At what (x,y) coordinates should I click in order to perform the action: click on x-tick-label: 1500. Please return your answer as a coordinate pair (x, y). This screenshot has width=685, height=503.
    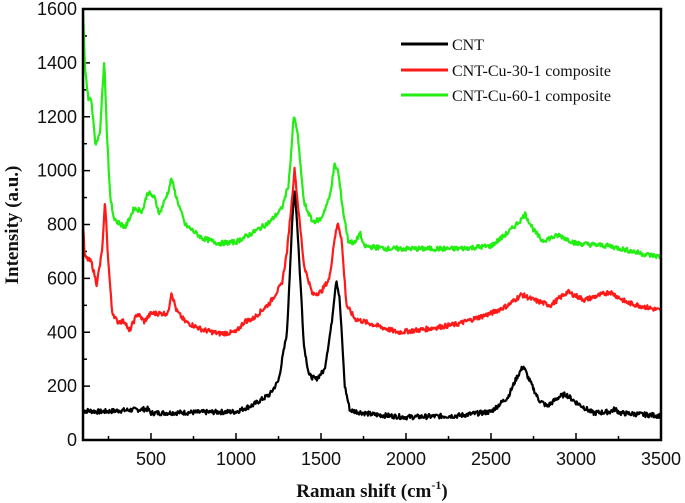
    Looking at the image, I should click on (321, 459).